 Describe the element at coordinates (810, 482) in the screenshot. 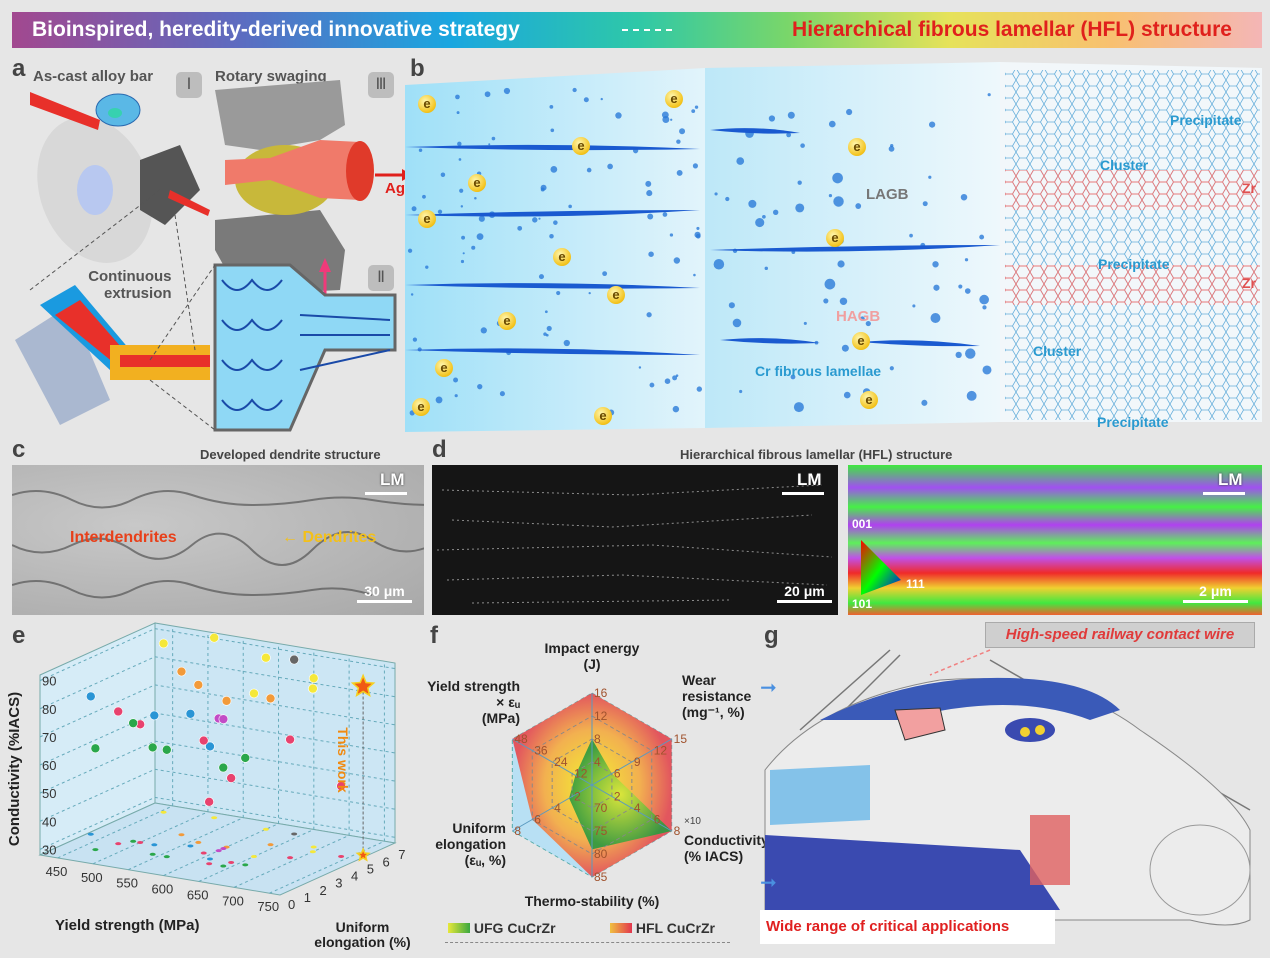

I see `lm-direction-arrow: LM` at that location.